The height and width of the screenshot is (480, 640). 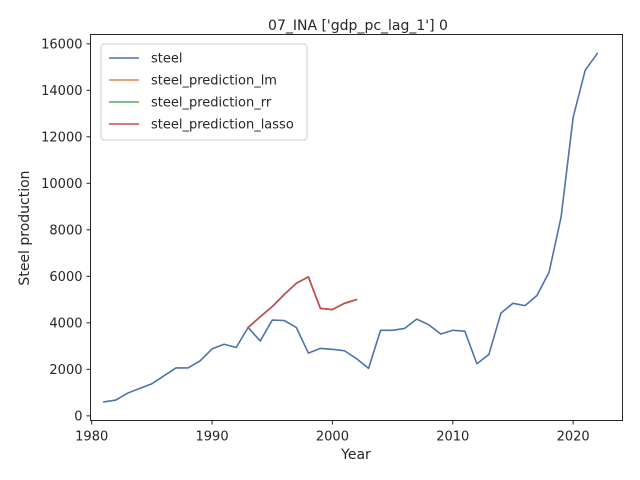 What do you see at coordinates (211, 103) in the screenshot?
I see `legend-label-steel-prediction-rr: steel_prediction_rr` at bounding box center [211, 103].